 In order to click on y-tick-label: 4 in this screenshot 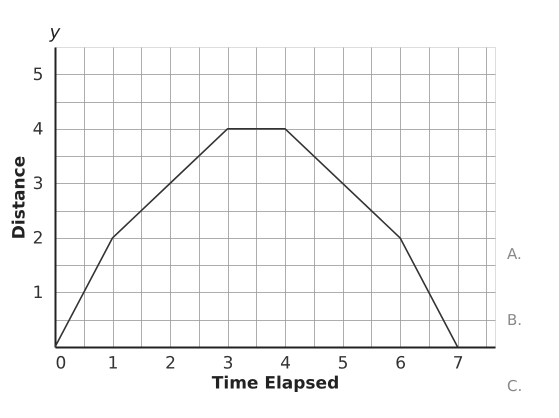, I will do `click(38, 129)`.